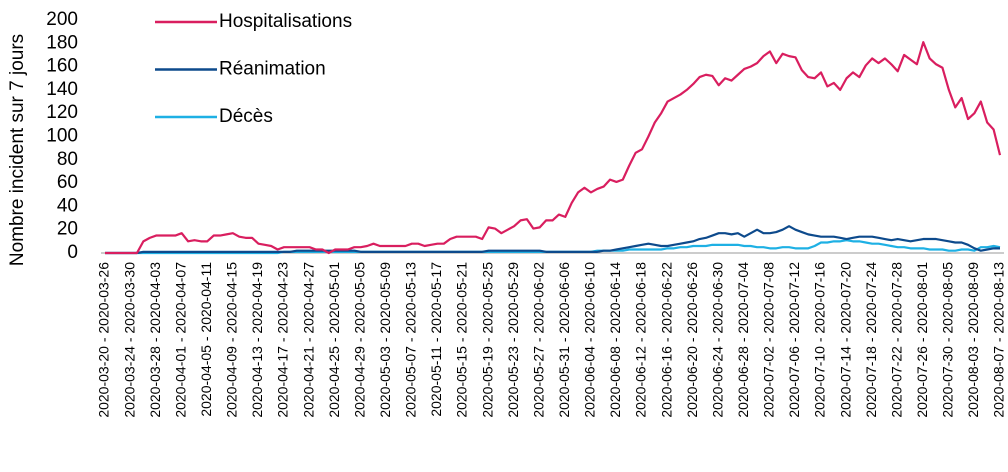 The image size is (1008, 472). Describe the element at coordinates (285, 21) in the screenshot. I see `legend-label: Hospitalisations` at that location.